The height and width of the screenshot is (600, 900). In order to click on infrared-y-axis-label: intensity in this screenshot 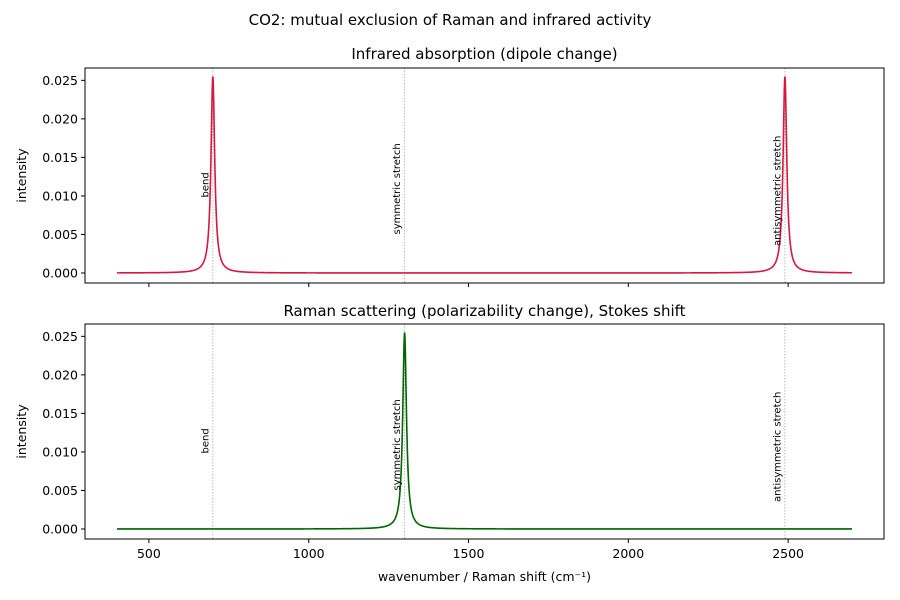, I will do `click(21, 175)`.